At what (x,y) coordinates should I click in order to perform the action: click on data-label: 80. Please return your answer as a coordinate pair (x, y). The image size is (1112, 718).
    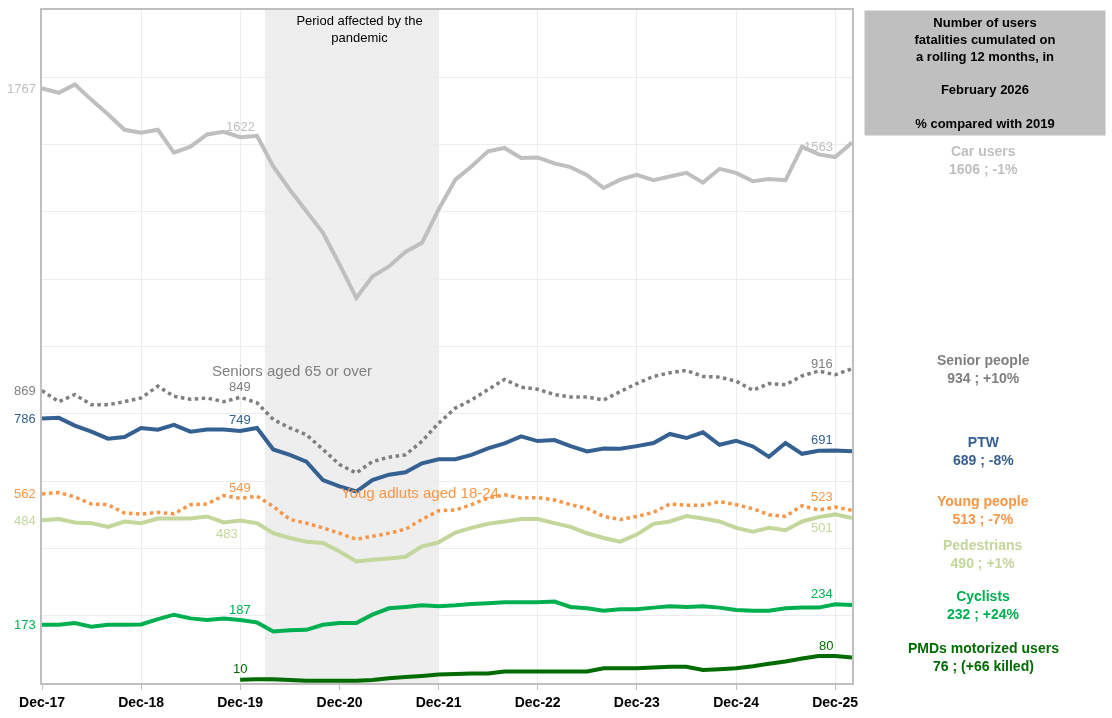
    Looking at the image, I should click on (826, 645).